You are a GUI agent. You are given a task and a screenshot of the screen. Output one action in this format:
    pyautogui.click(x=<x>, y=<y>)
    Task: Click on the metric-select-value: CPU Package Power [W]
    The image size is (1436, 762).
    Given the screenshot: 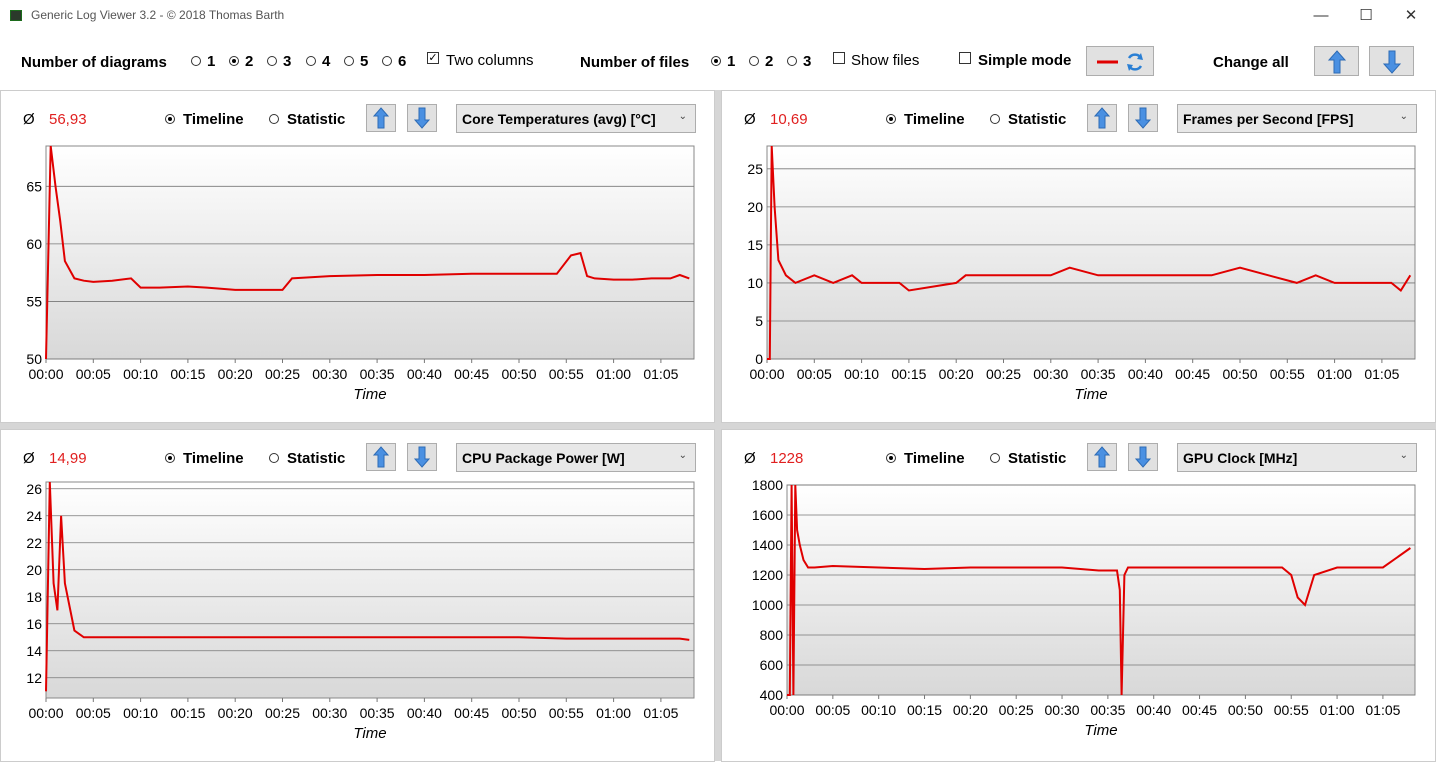 What is the action you would take?
    pyautogui.click(x=543, y=458)
    